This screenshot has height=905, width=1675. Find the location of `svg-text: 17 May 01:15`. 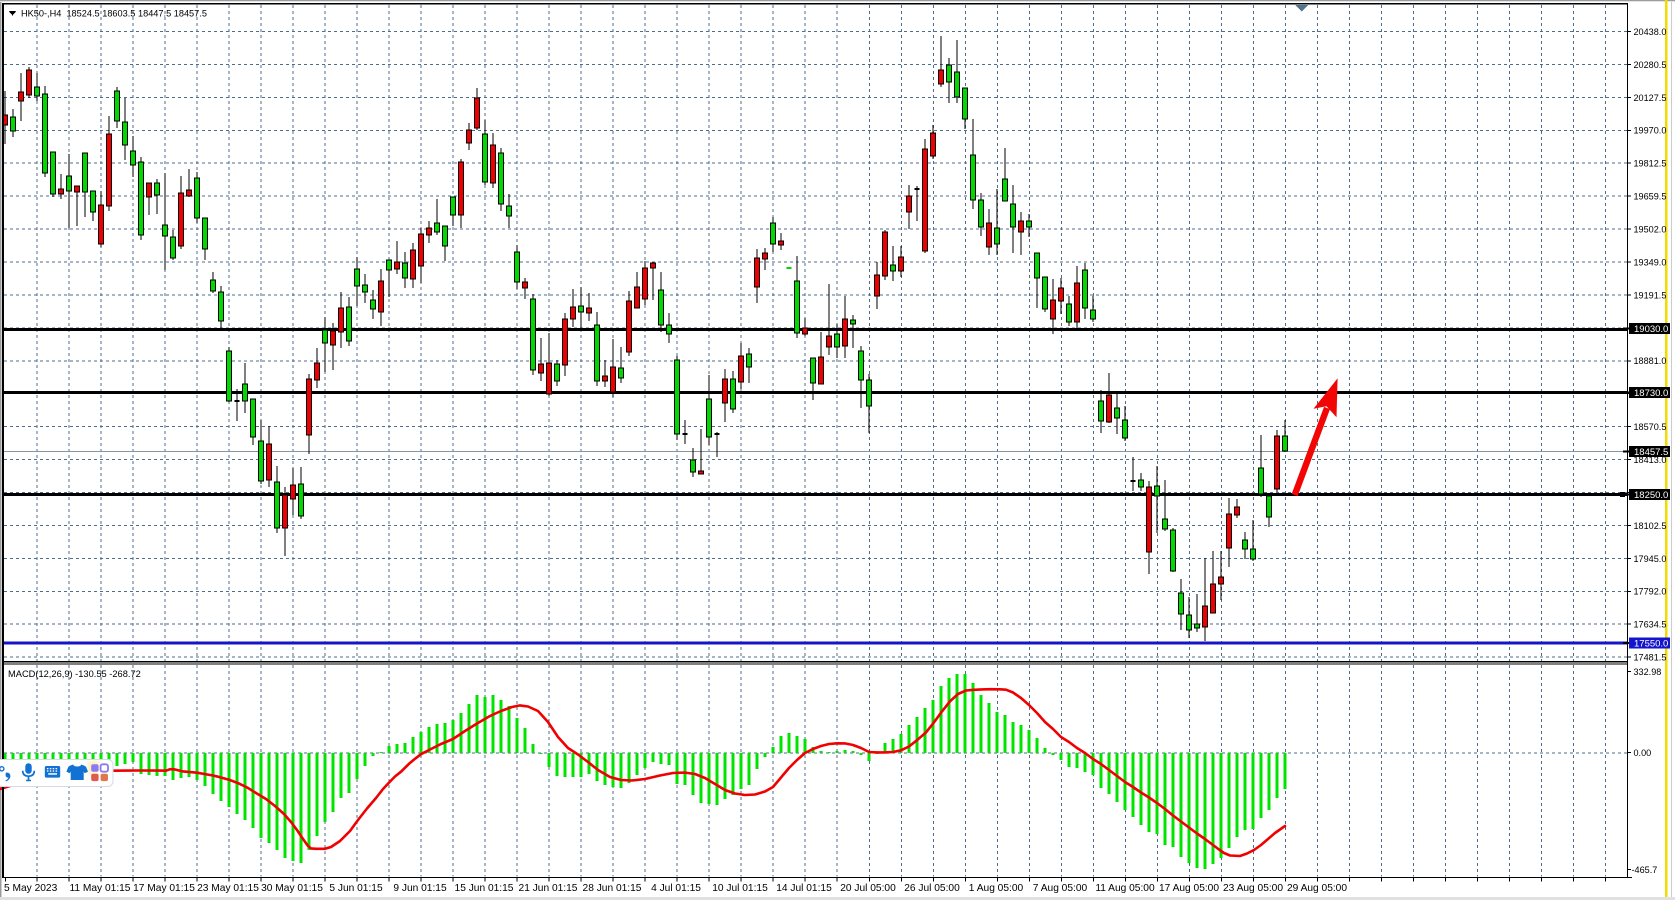

svg-text: 17 May 01:15 is located at coordinates (164, 888).